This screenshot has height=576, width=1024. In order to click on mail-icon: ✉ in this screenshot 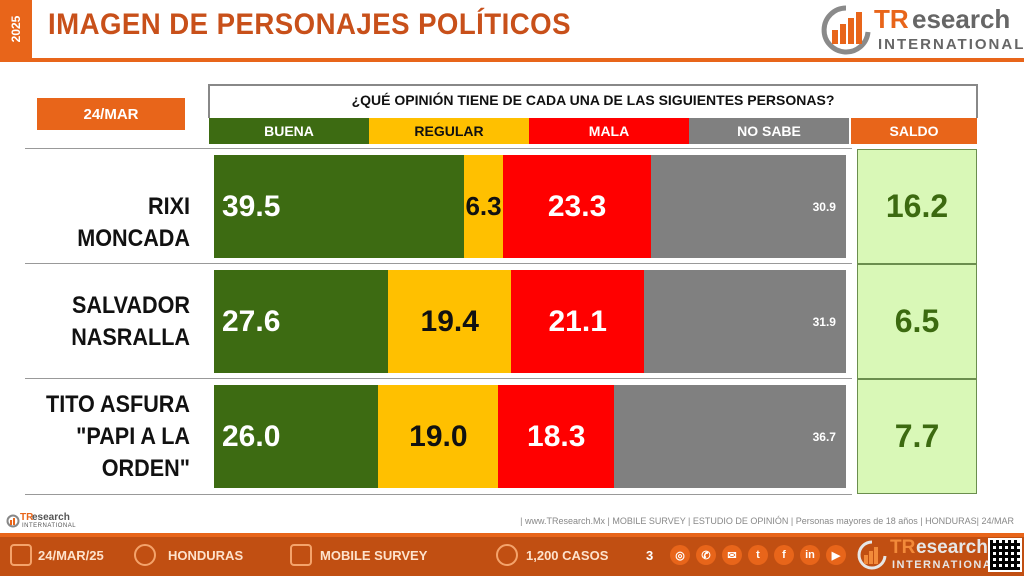, I will do `click(732, 555)`.